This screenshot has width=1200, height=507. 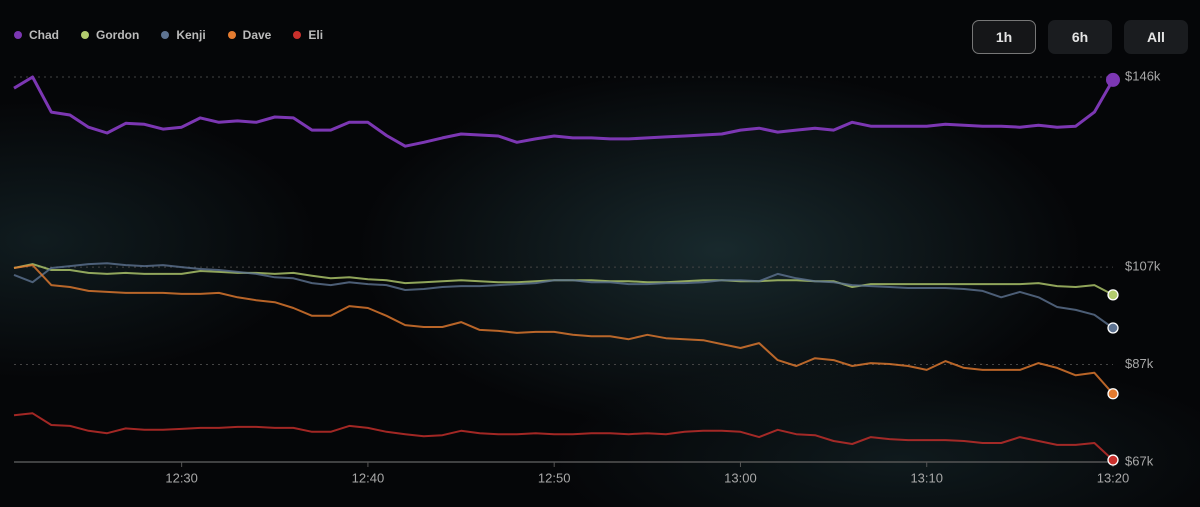 I want to click on legend-item: Chad, so click(x=36, y=35).